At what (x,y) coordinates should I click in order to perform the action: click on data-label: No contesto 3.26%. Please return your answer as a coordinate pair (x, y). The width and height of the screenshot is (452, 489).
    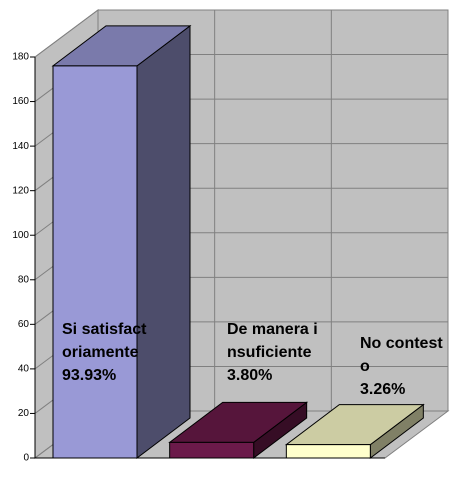
    Looking at the image, I should click on (406, 366).